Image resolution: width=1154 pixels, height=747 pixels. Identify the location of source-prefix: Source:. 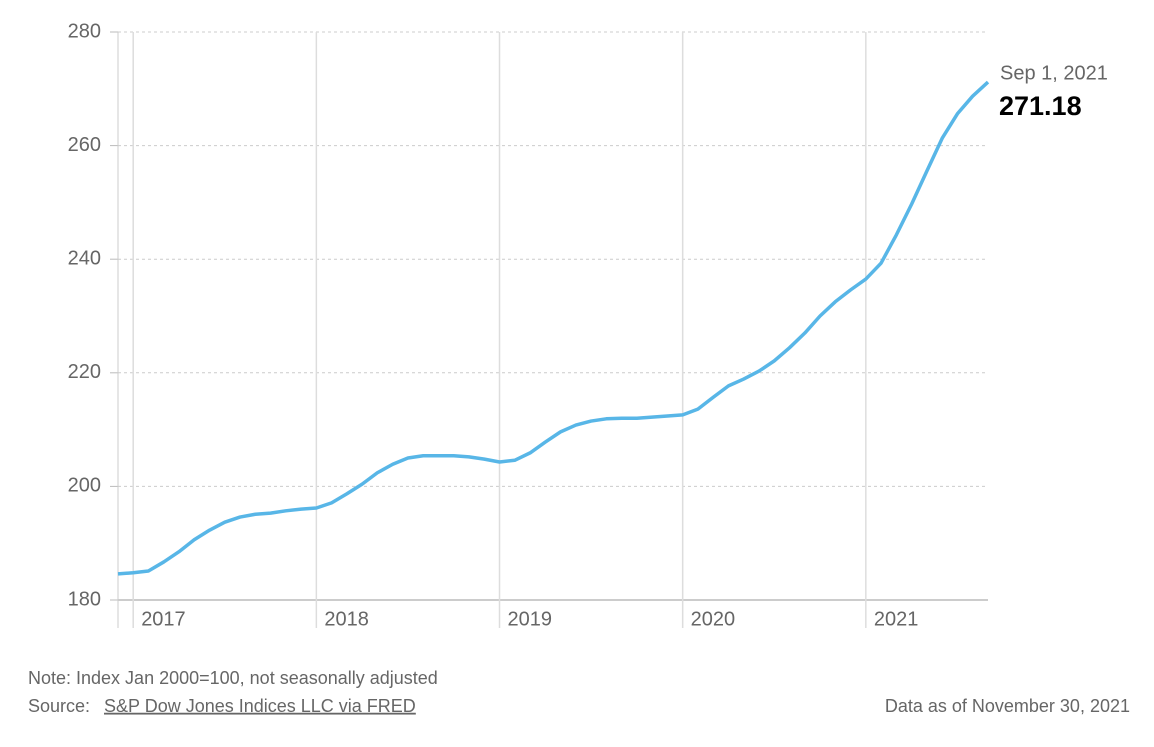
(59, 706).